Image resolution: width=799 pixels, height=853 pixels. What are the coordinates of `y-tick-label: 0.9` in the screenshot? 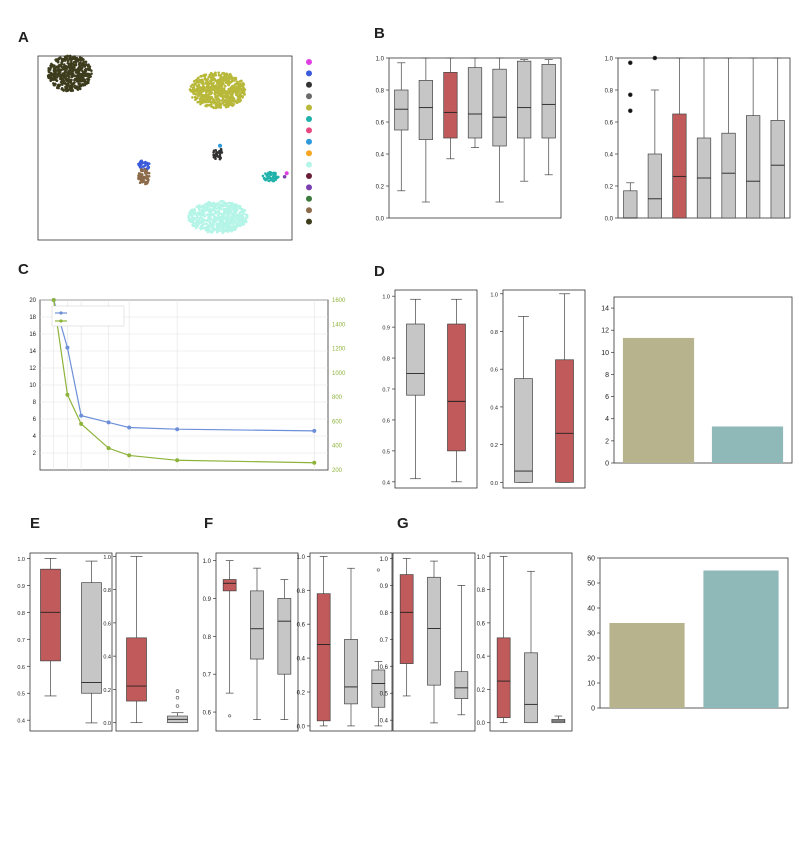 It's located at (384, 587).